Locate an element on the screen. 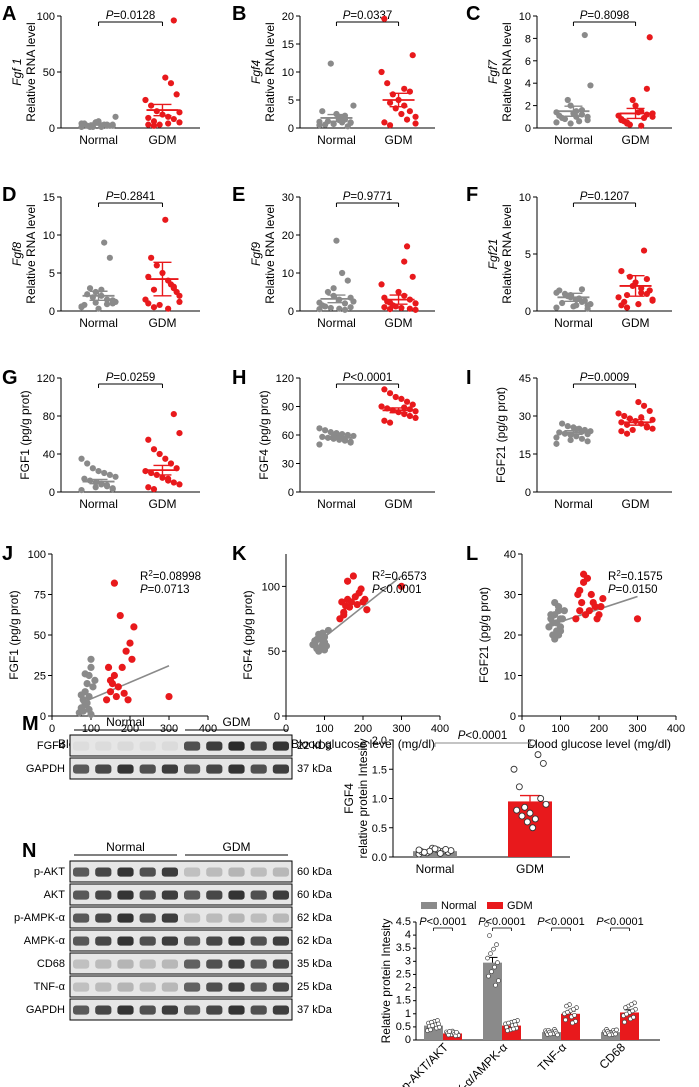 This screenshot has height=1087, width=699. legend-swatch-gdm is located at coordinates (495, 905).